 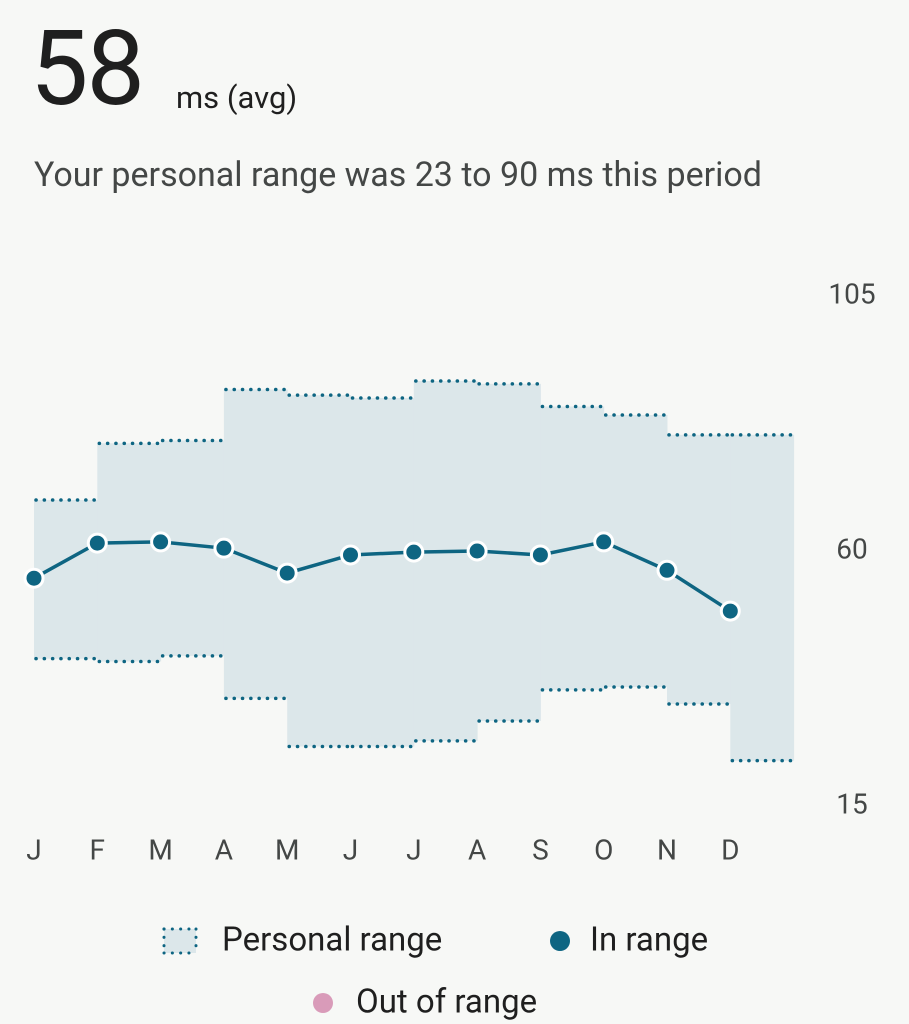 I want to click on y-tick-label: 60, so click(x=851, y=548).